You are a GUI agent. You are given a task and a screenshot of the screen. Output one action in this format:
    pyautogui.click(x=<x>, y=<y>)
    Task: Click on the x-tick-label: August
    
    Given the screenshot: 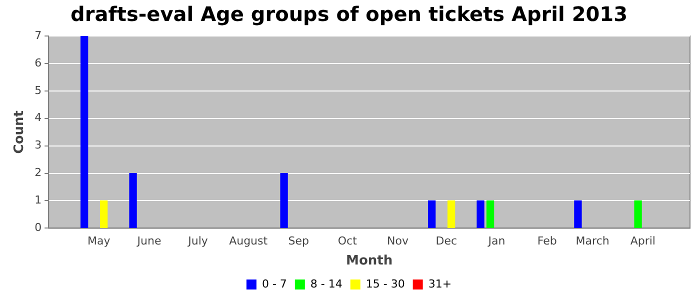 What is the action you would take?
    pyautogui.click(x=248, y=241)
    